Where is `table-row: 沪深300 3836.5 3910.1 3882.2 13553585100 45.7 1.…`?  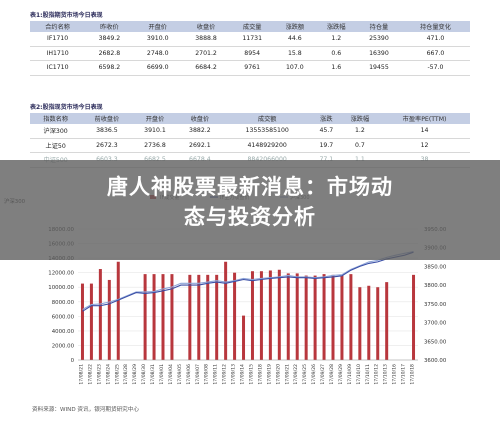 table-row: 沪深300 3836.5 3910.1 3882.2 13553585100 45.7 1.… is located at coordinates (250, 131).